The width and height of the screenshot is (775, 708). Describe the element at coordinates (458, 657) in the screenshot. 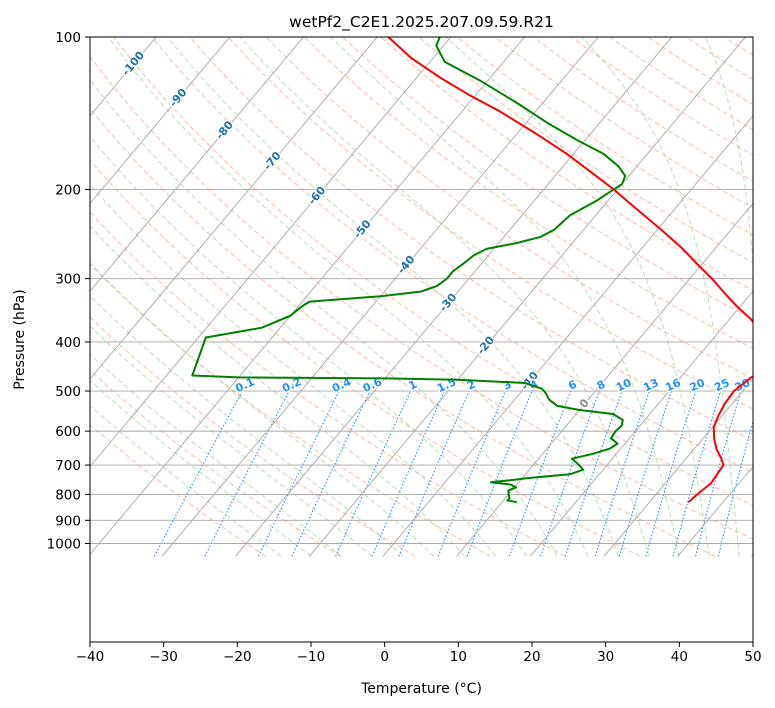

I see `x-tick-label: 10` at that location.